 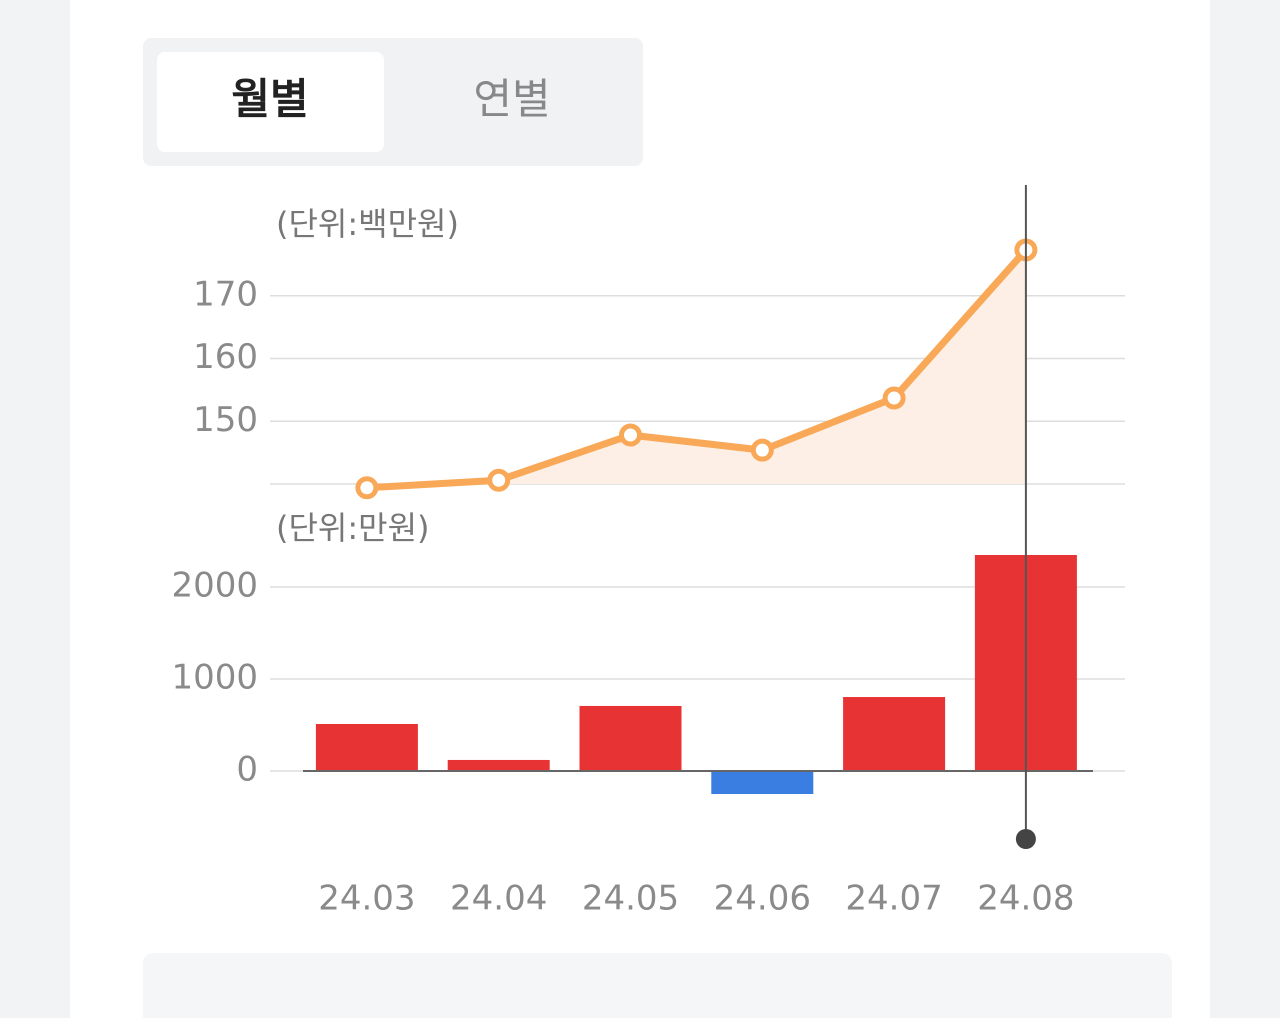 I want to click on tab-monthly: 월별, so click(x=269, y=99).